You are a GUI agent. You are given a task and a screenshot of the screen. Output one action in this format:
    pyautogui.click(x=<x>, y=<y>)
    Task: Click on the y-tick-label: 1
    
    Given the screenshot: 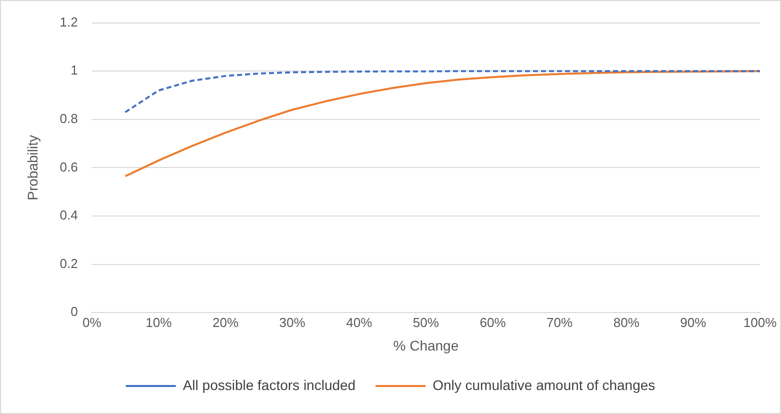 What is the action you would take?
    pyautogui.click(x=74, y=70)
    